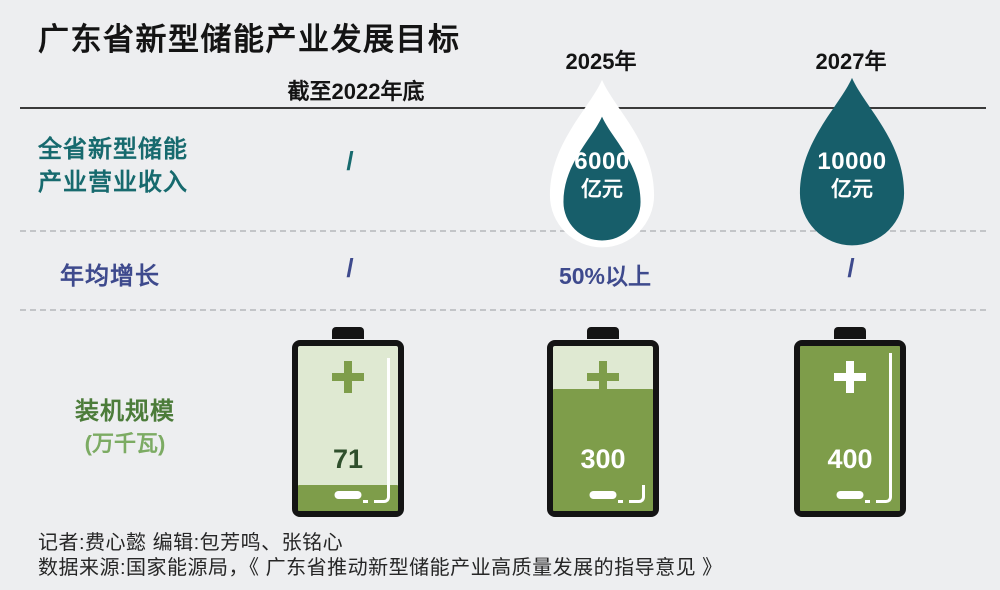  I want to click on revenue-label-line2: 产业营业收入, so click(113, 182).